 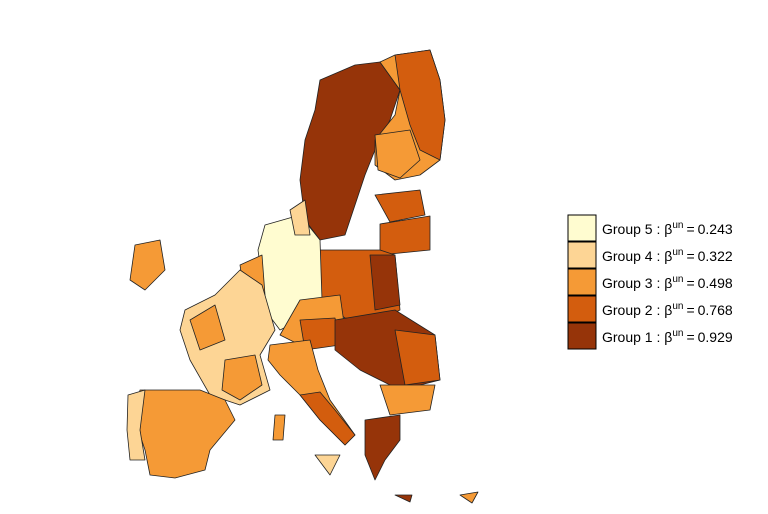 I want to click on legend-label: Group 5 : βun = 0.243, so click(x=667, y=228).